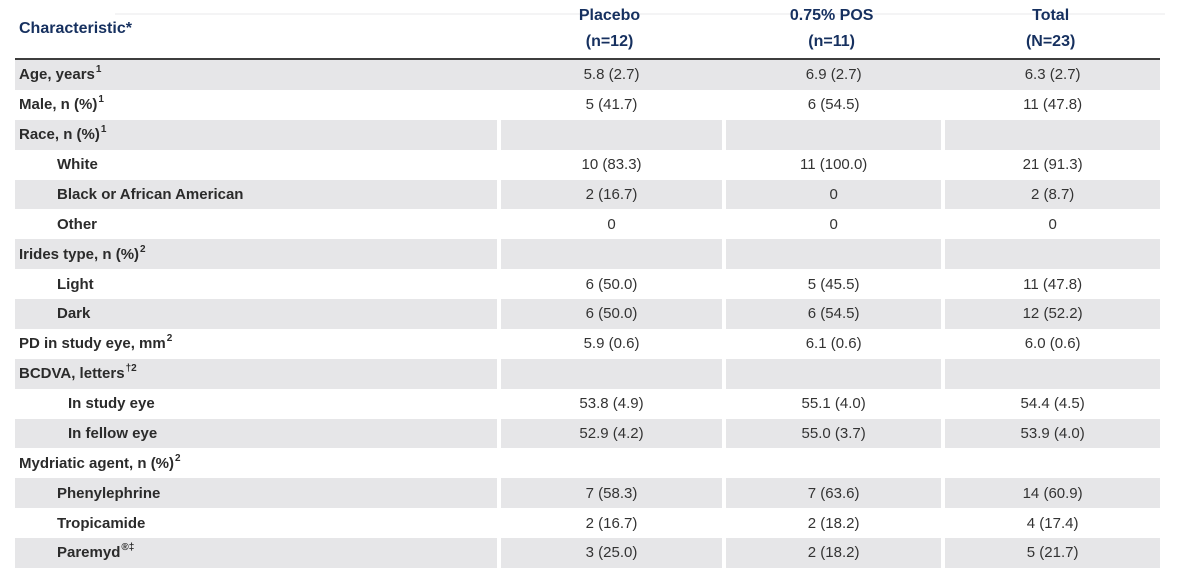  Describe the element at coordinates (256, 284) in the screenshot. I see `row-label: Light` at that location.